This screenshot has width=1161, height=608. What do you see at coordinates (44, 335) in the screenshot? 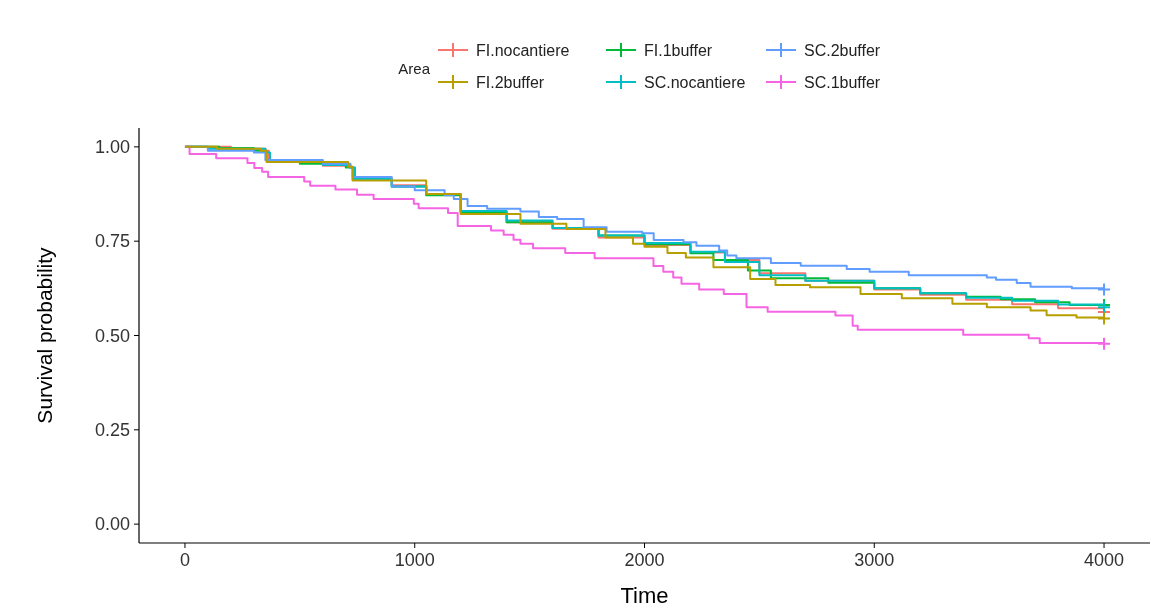
I see `y-axis-title: Survival probability` at bounding box center [44, 335].